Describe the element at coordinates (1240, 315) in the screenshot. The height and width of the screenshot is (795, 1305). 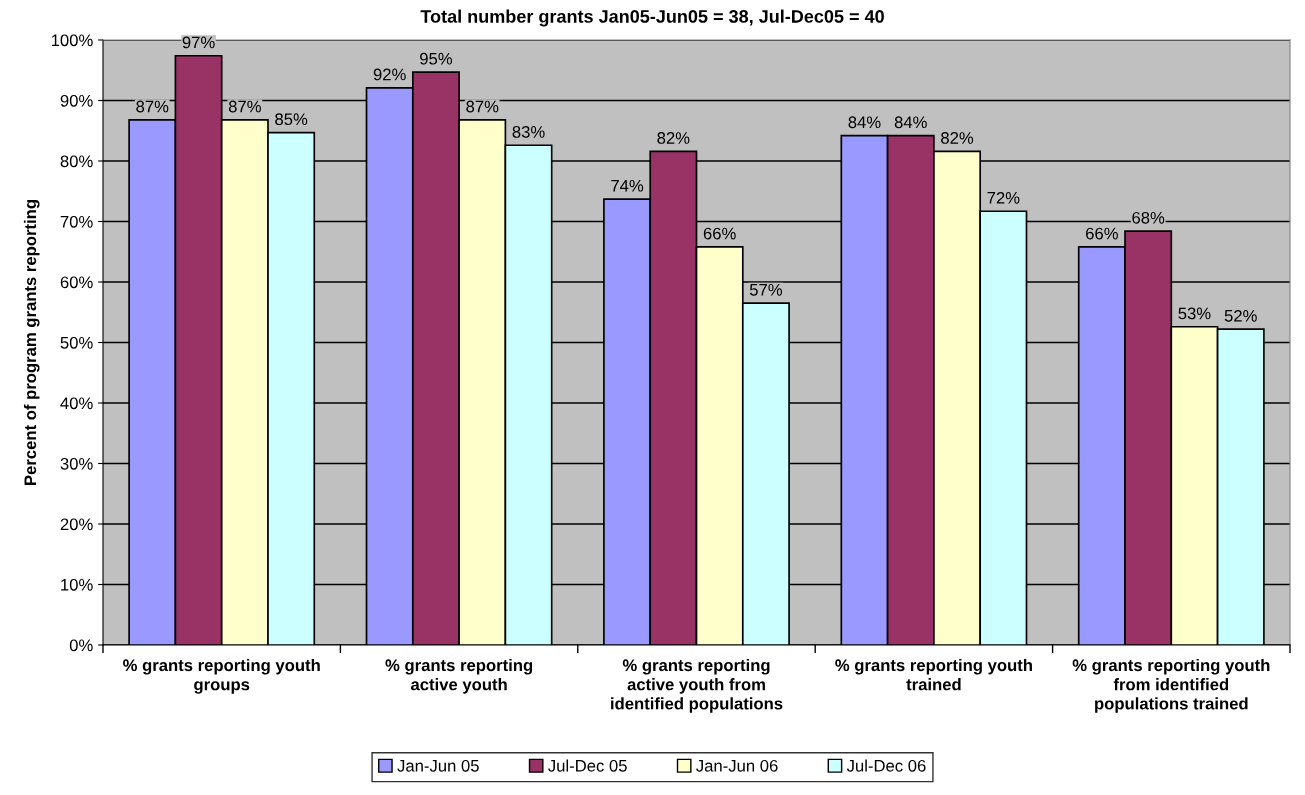
I see `data-label: 52%` at that location.